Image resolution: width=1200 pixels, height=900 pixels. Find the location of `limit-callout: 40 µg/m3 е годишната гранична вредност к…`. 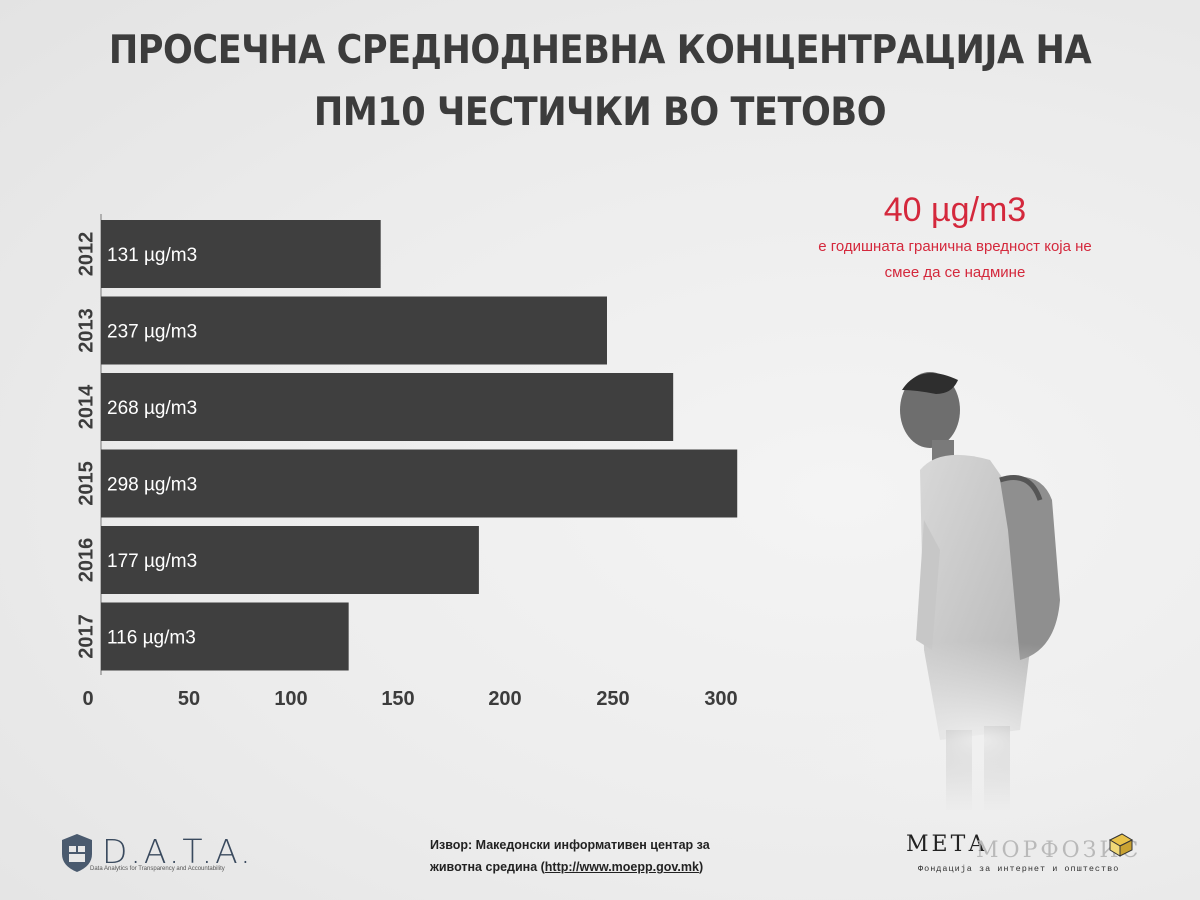

limit-callout: 40 µg/m3 е годишната гранична вредност к… is located at coordinates (955, 236).